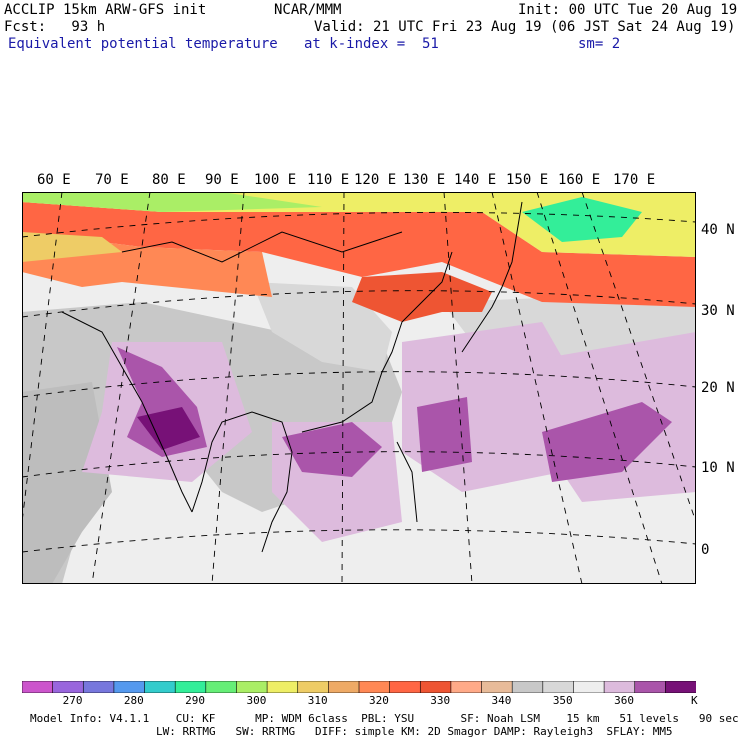 This screenshot has width=740, height=740. Describe the element at coordinates (638, 357) in the screenshot. I see `meridian-160e` at that location.